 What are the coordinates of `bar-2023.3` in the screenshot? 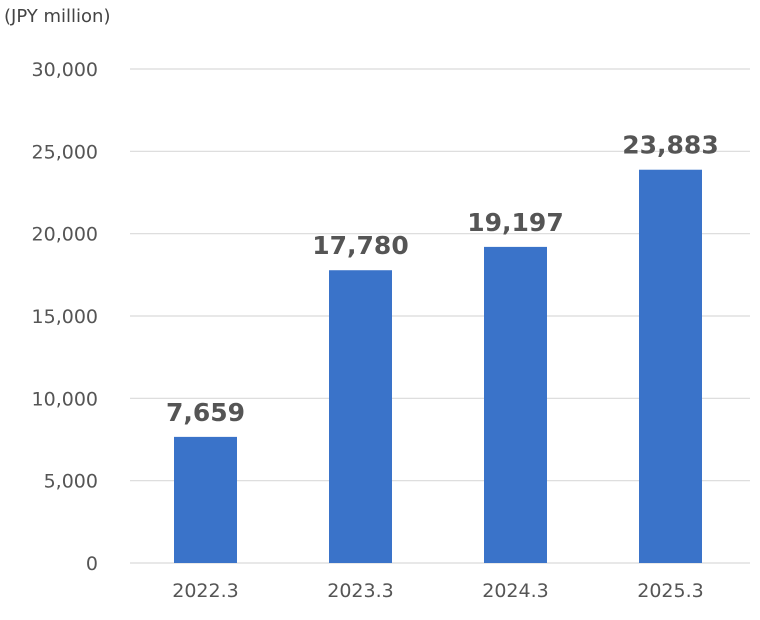 It's located at (360, 416).